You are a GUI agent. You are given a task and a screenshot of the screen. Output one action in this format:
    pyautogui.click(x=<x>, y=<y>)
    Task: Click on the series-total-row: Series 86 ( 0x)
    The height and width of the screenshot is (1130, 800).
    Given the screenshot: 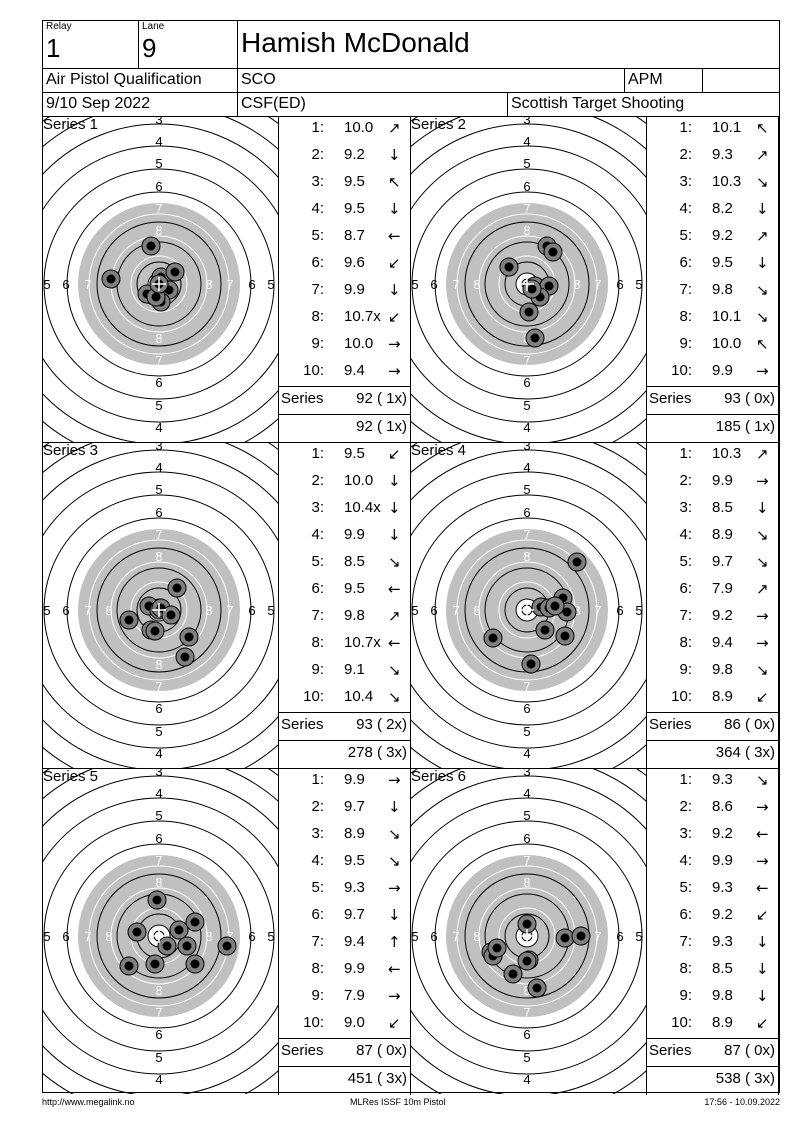 What is the action you would take?
    pyautogui.click(x=712, y=724)
    